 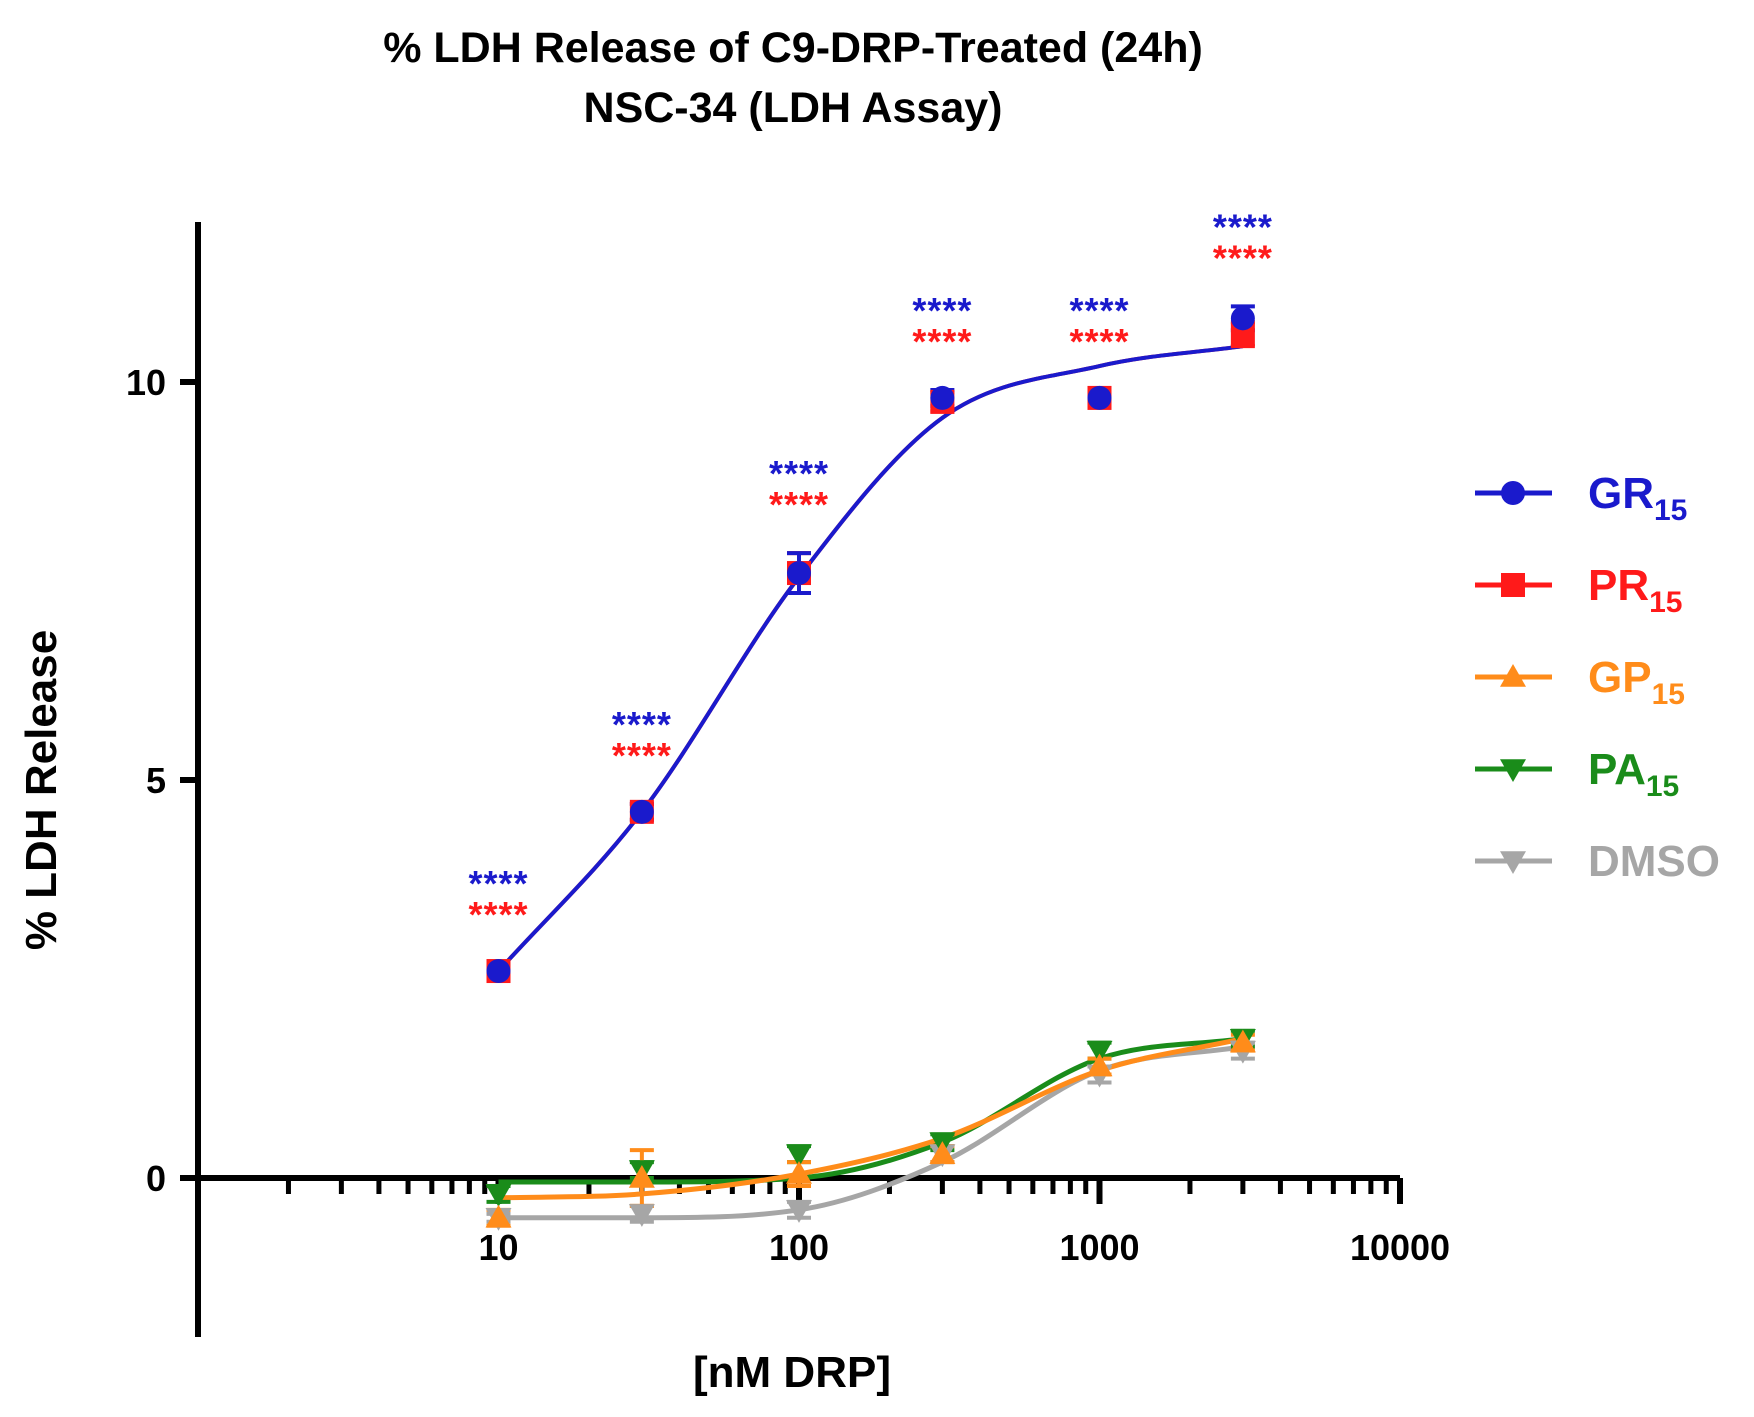 What do you see at coordinates (1400, 1247) in the screenshot?
I see `x-tick-label: 10000` at bounding box center [1400, 1247].